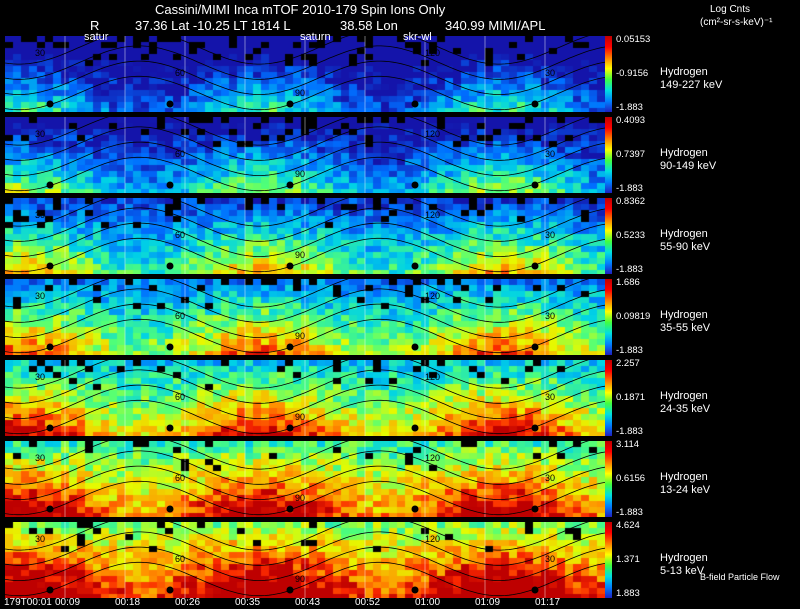 This screenshot has width=800, height=609. What do you see at coordinates (28, 602) in the screenshot?
I see `time-tick-label: 179T00:01` at bounding box center [28, 602].